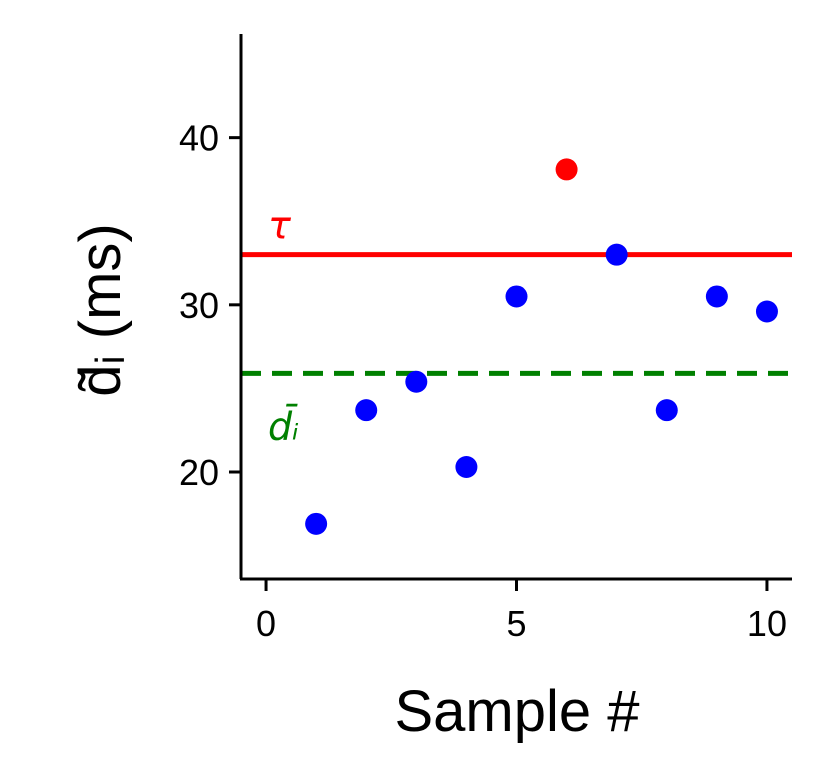  Describe the element at coordinates (199, 305) in the screenshot. I see `y-tick-label: 30` at that location.